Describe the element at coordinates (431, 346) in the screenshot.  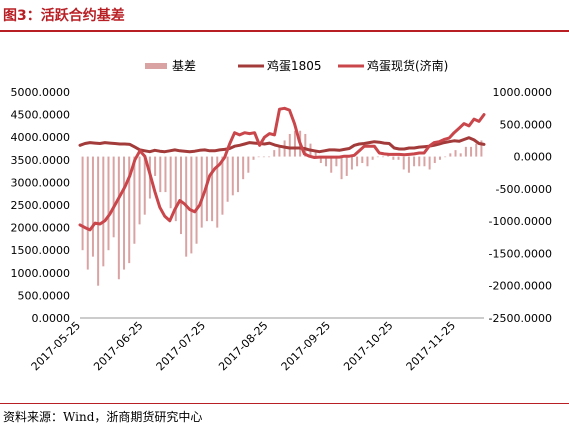
I see `x-axis-tick-label: 2017-11-25` at that location.